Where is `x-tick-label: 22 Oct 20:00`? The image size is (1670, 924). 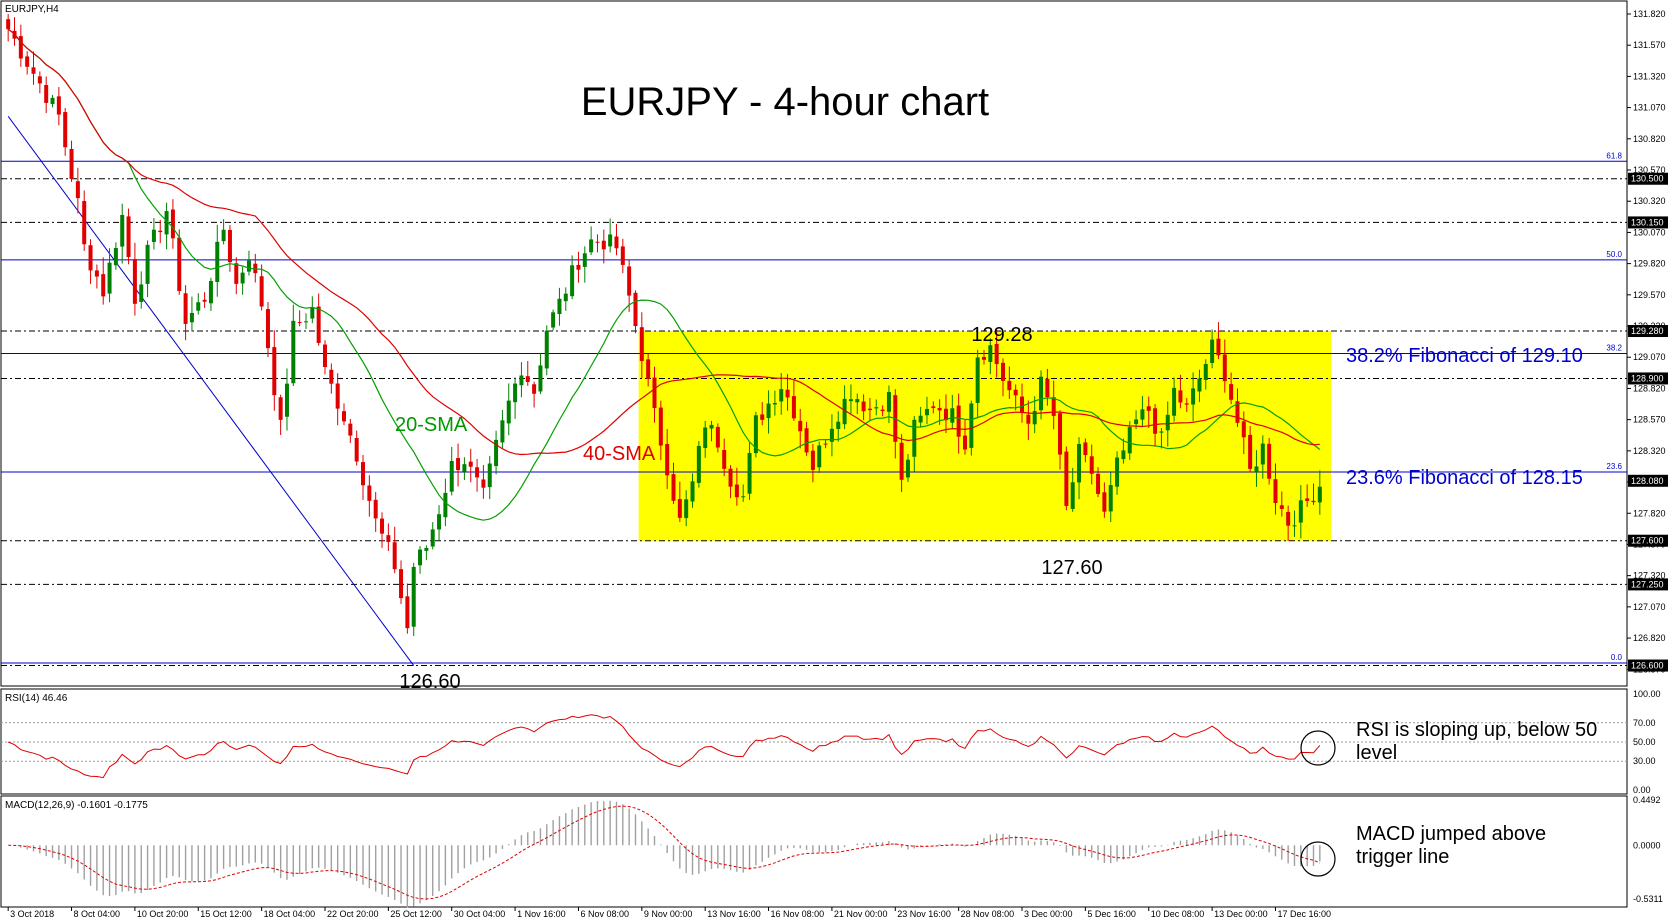
x-tick-label: 22 Oct 20:00 is located at coordinates (353, 914).